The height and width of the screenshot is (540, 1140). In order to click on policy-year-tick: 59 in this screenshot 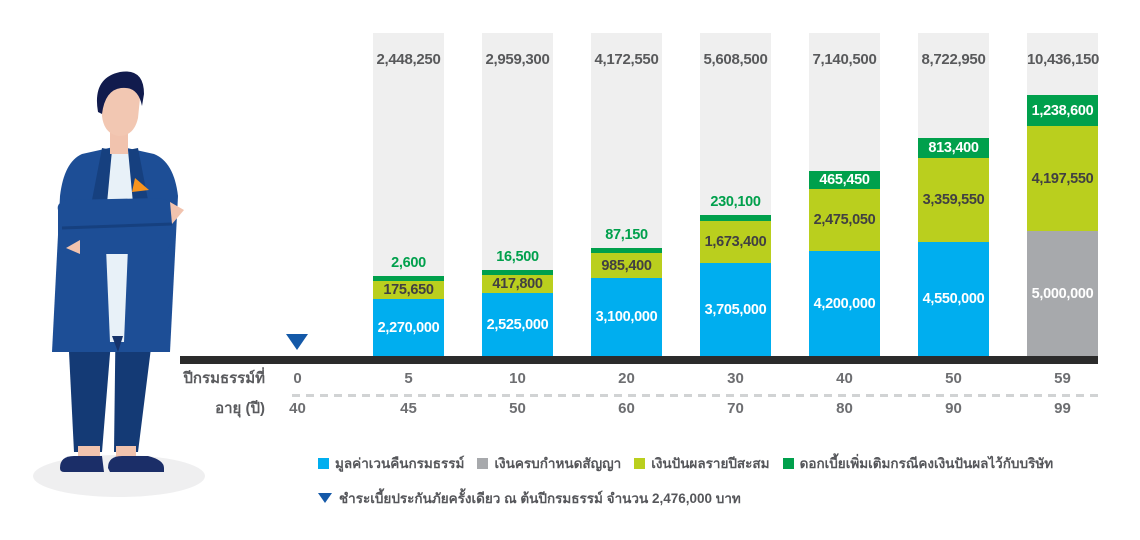, I will do `click(1062, 378)`.